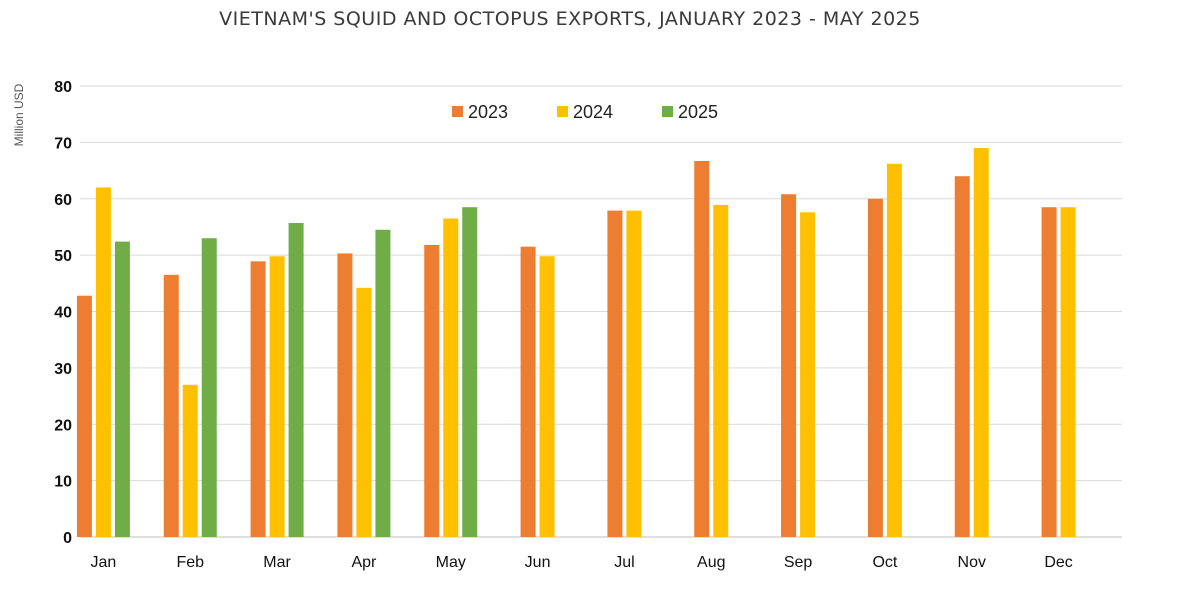 This screenshot has height=602, width=1178. Describe the element at coordinates (104, 562) in the screenshot. I see `x-tick-label: Jan` at that location.